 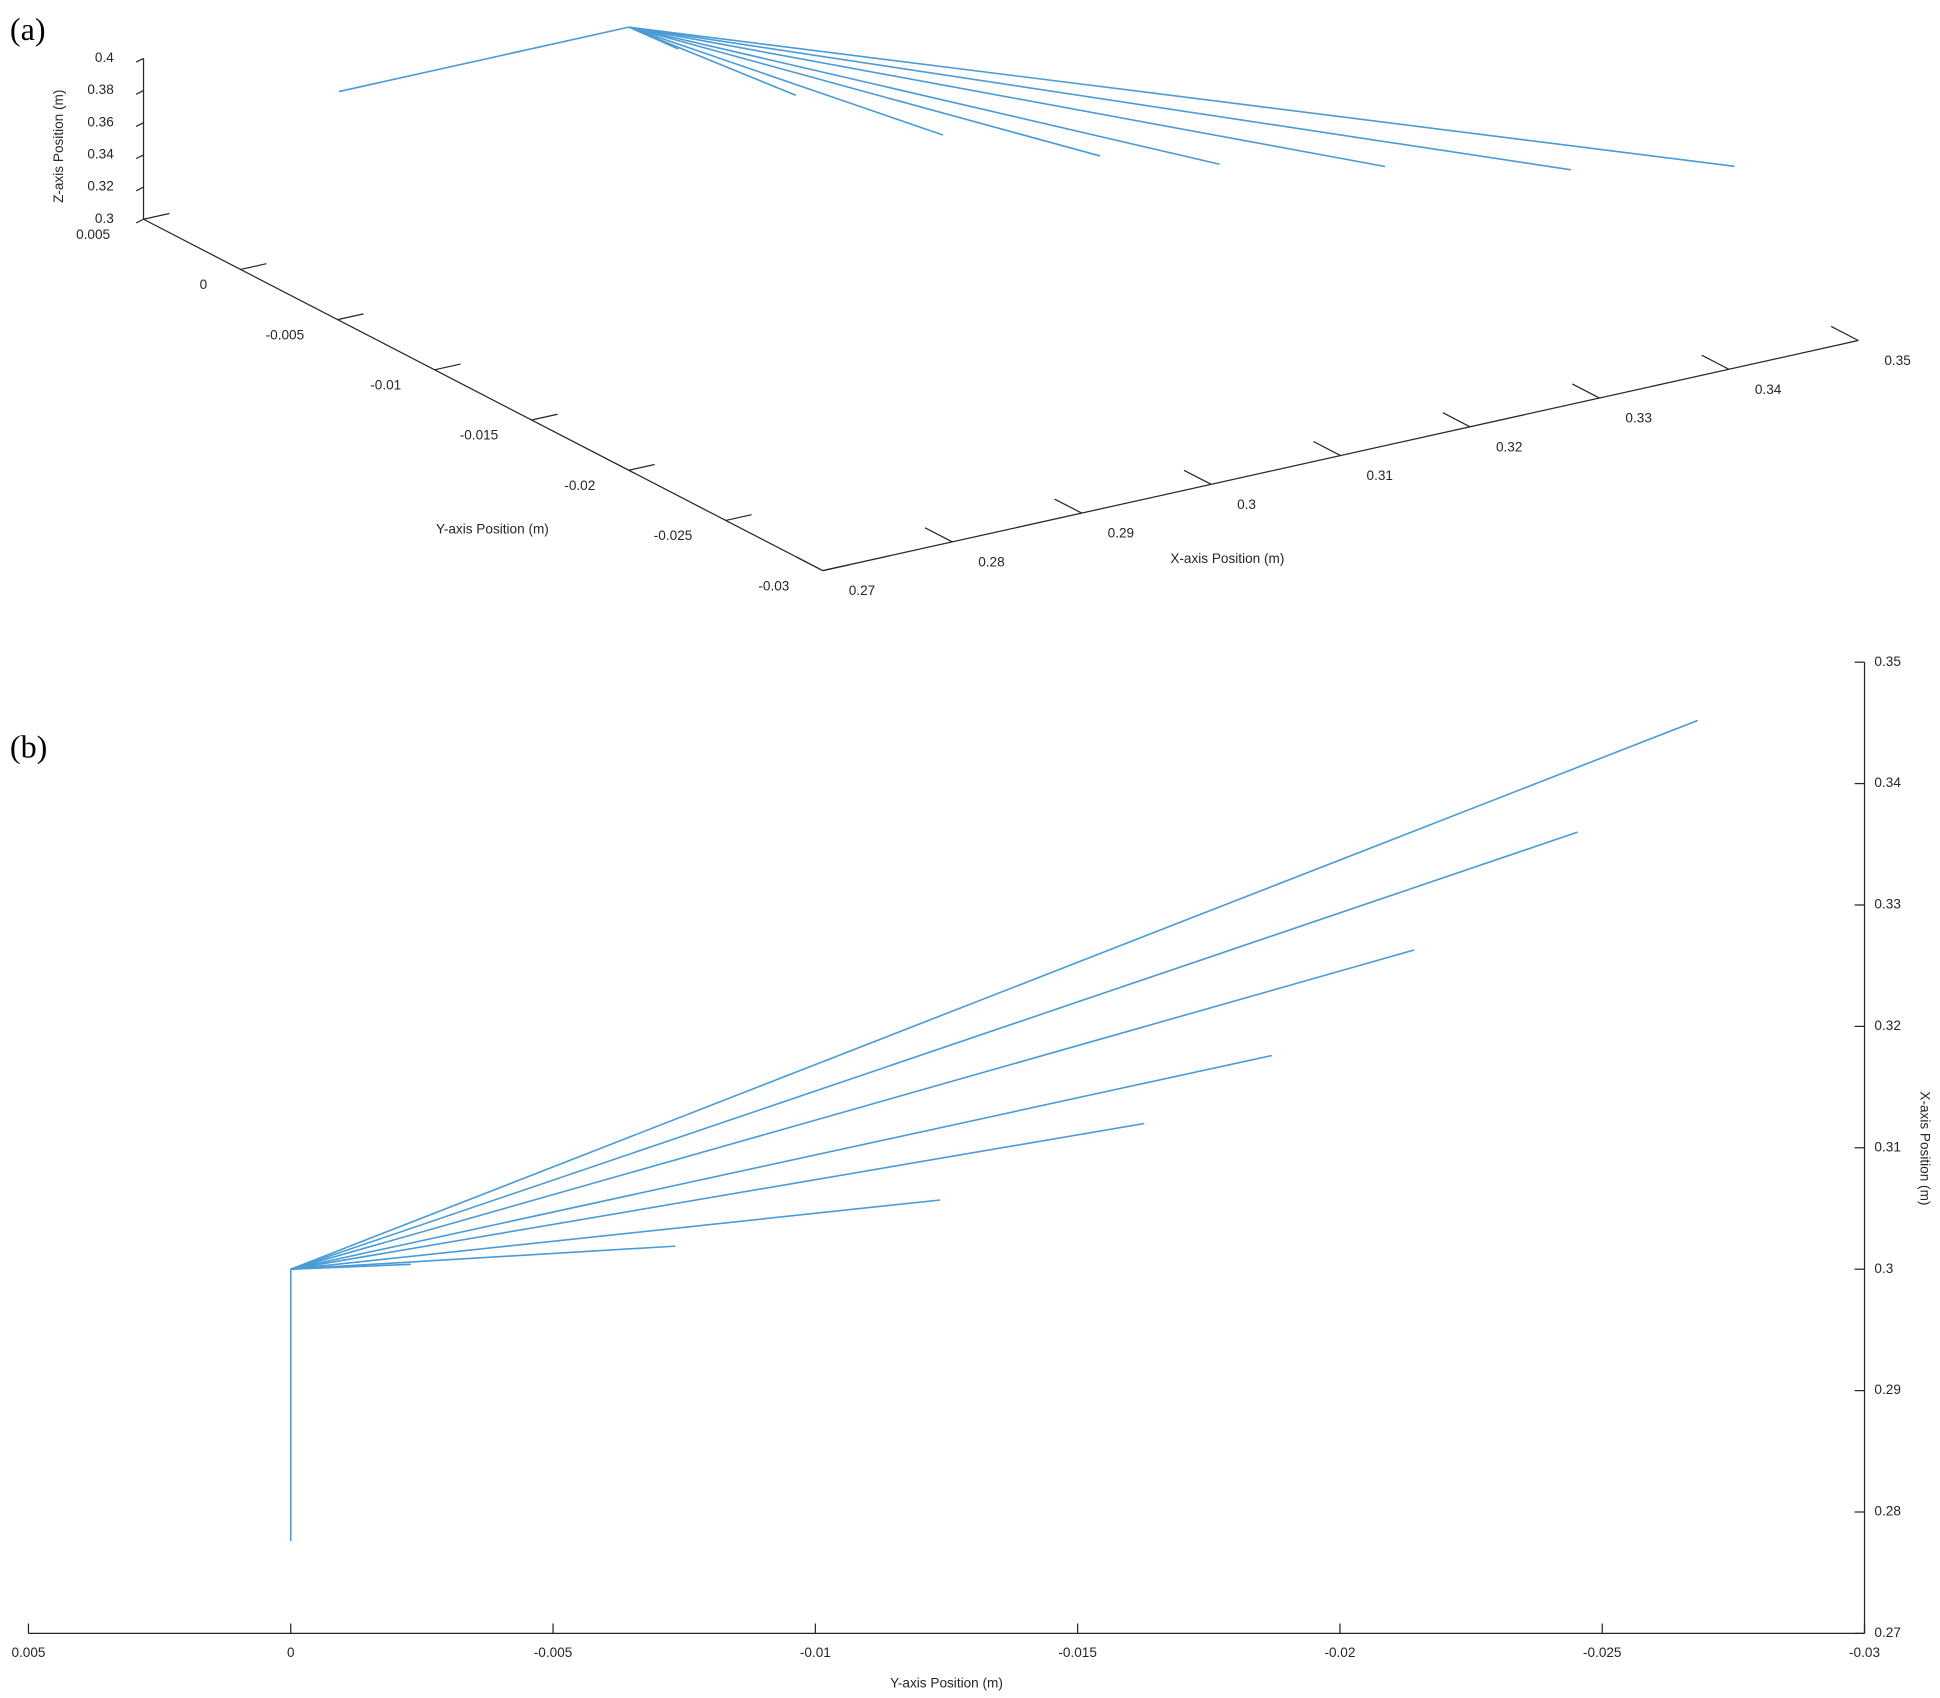 I want to click on panel-label: (b), so click(x=29, y=746).